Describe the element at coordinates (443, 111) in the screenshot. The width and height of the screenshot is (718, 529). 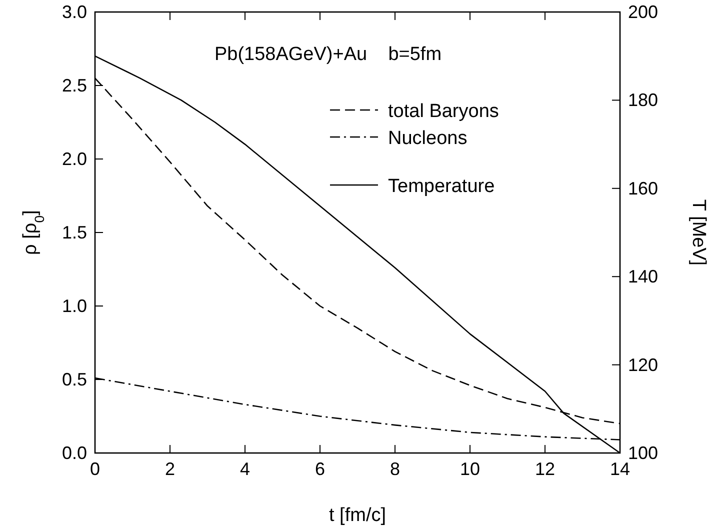
I see `legend-label: total Baryons` at that location.